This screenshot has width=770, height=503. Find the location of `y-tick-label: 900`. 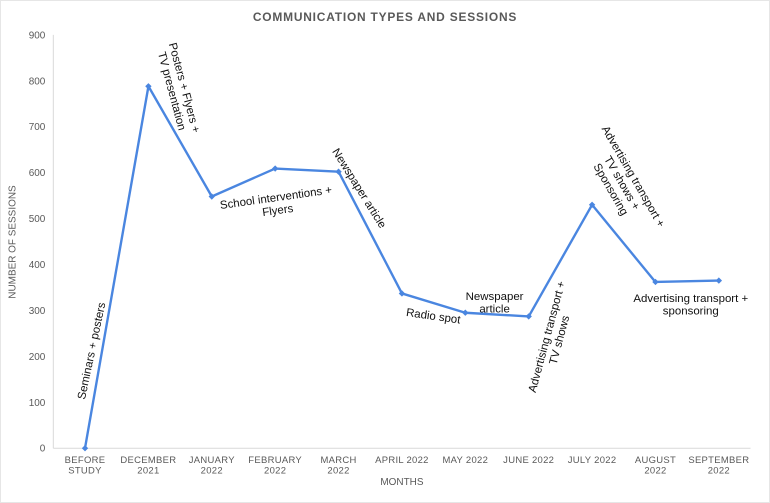

y-tick-label: 900 is located at coordinates (37, 35).